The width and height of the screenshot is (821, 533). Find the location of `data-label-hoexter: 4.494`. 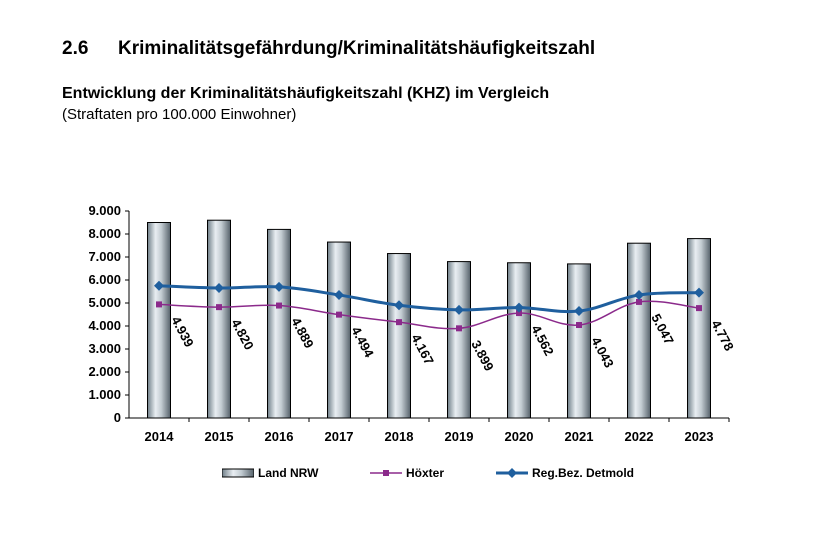

data-label-hoexter: 4.494 is located at coordinates (362, 342).